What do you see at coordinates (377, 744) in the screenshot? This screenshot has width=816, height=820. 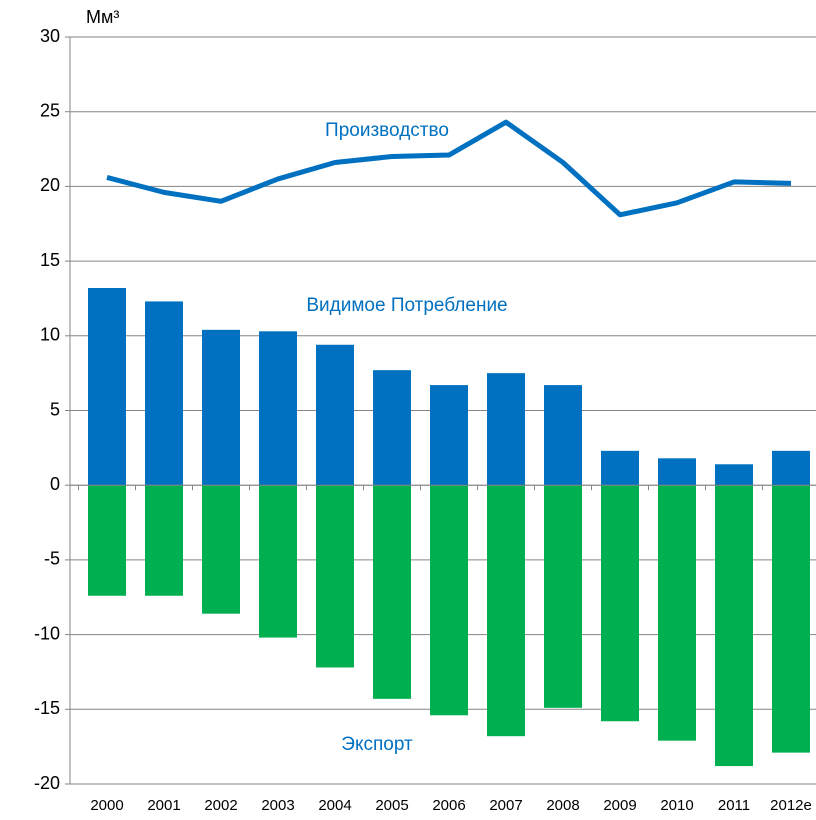 I see `series-label: Экспорт` at bounding box center [377, 744].